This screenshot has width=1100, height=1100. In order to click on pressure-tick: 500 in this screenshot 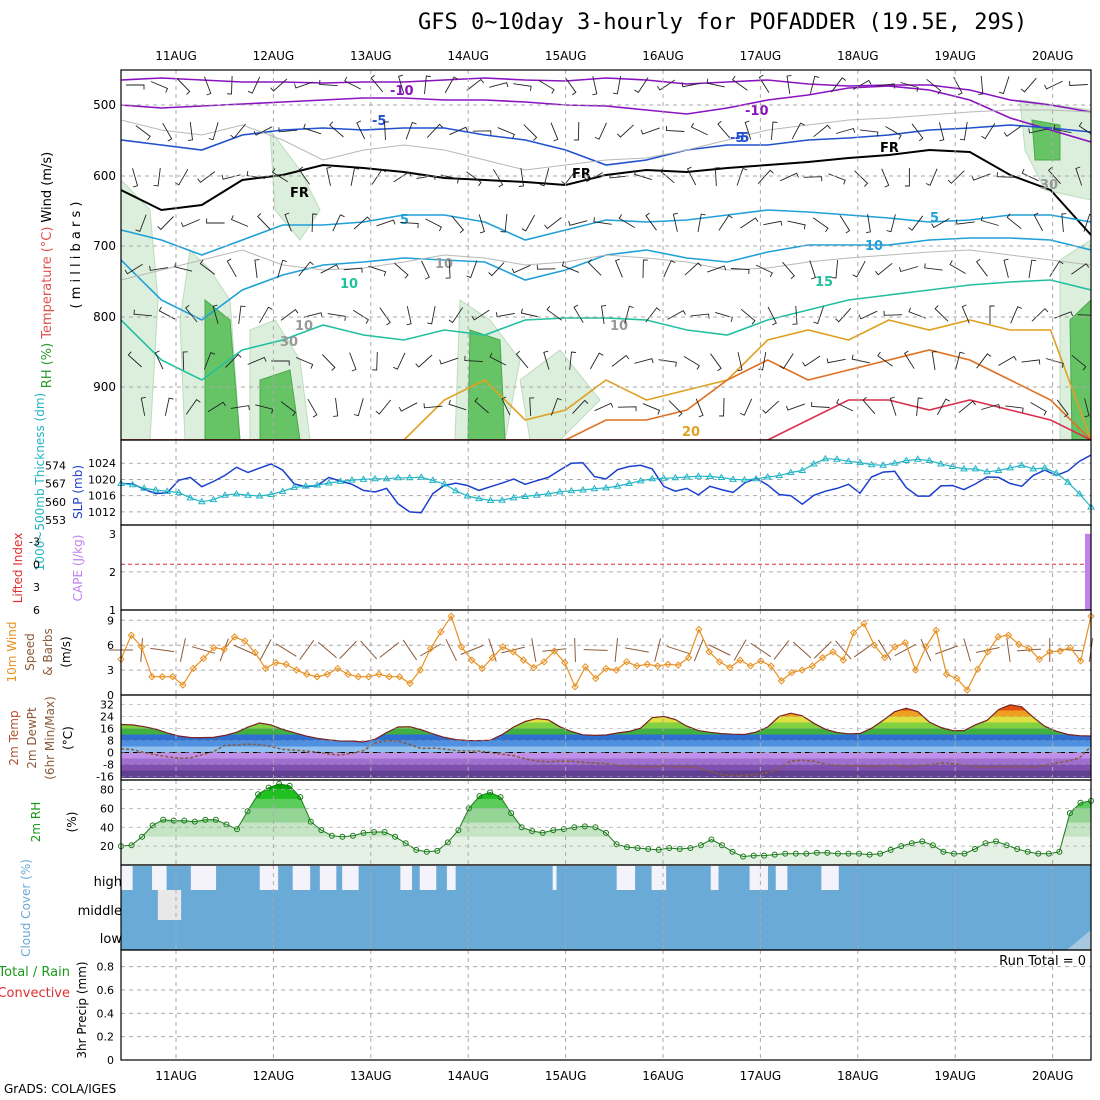, I will do `click(104, 105)`.